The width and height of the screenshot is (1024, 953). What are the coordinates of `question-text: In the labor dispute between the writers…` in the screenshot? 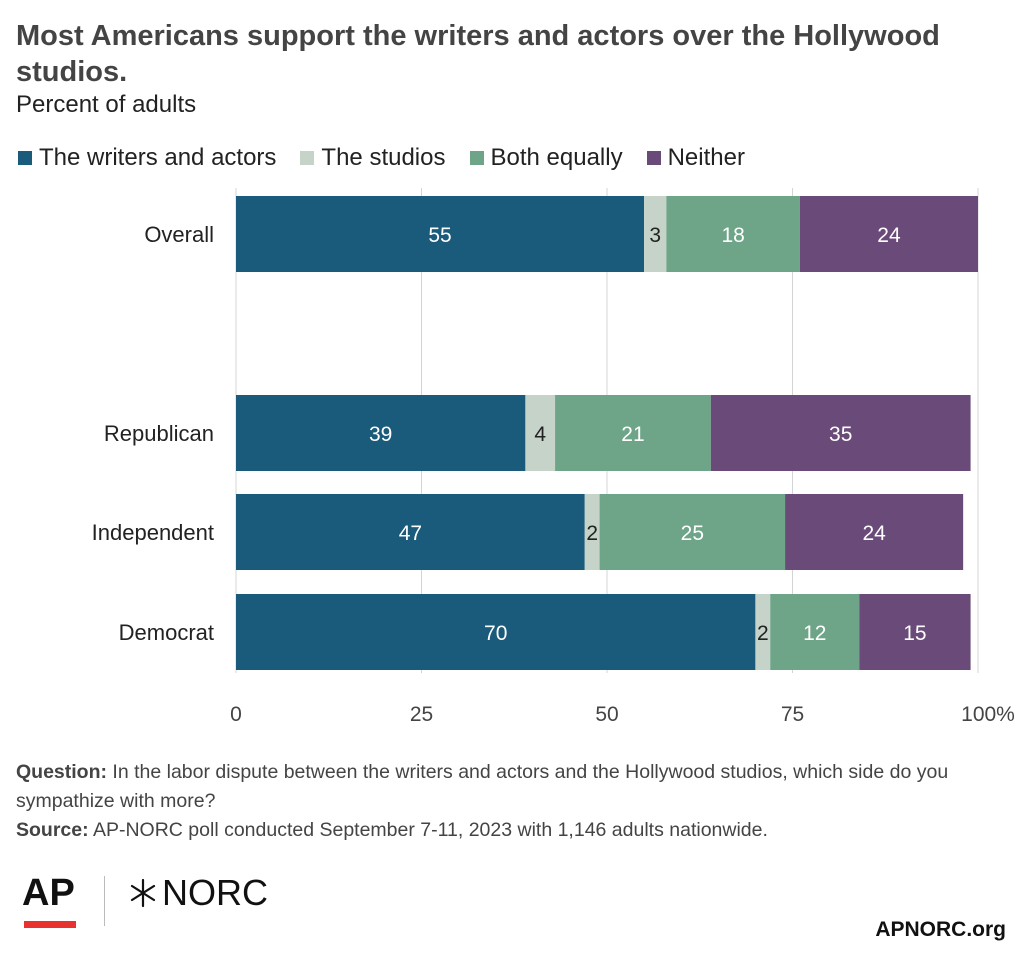 It's located at (482, 786).